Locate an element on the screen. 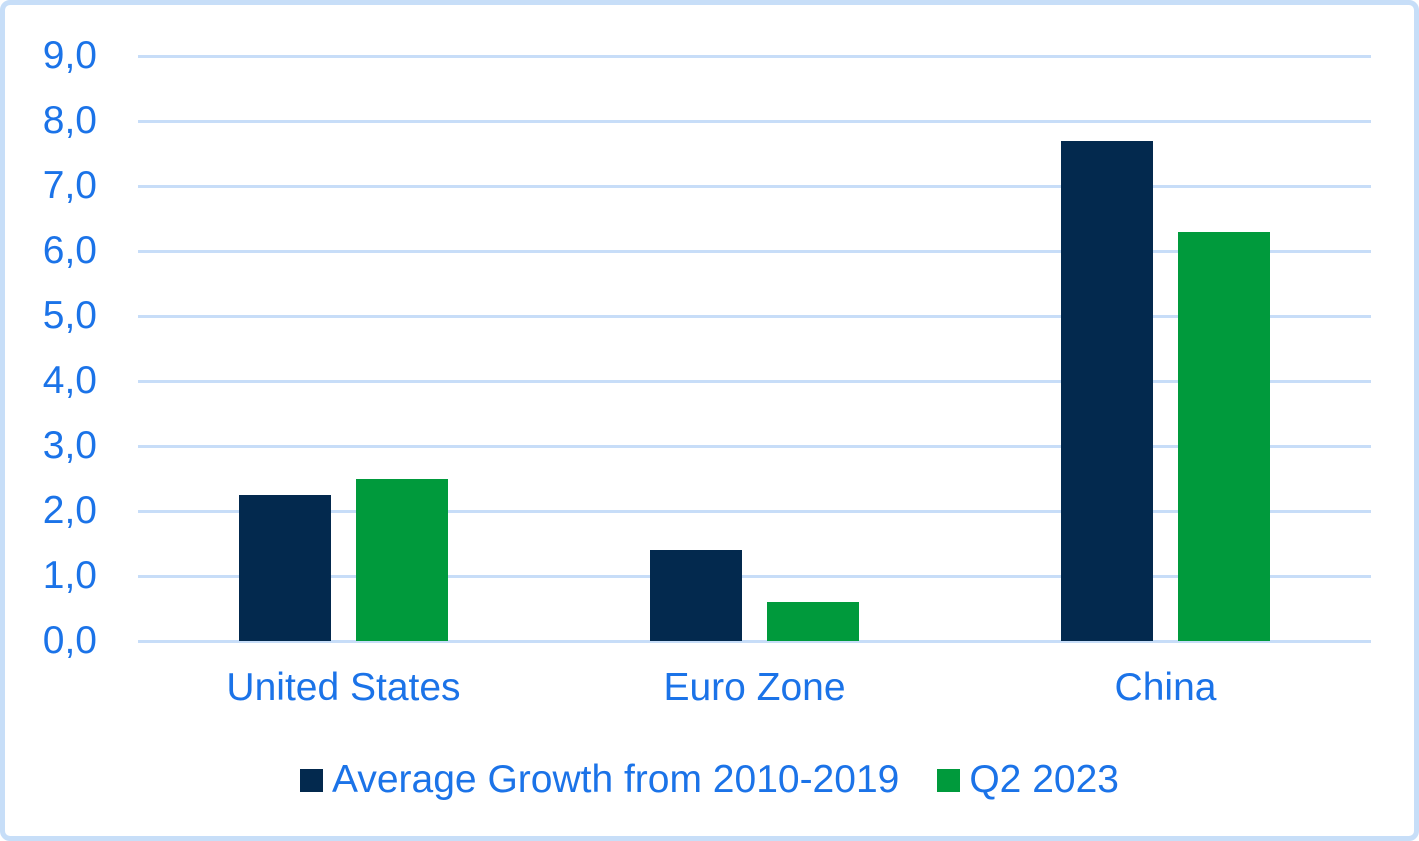 The width and height of the screenshot is (1419, 841). y-tick-label: 7,0 is located at coordinates (69, 185).